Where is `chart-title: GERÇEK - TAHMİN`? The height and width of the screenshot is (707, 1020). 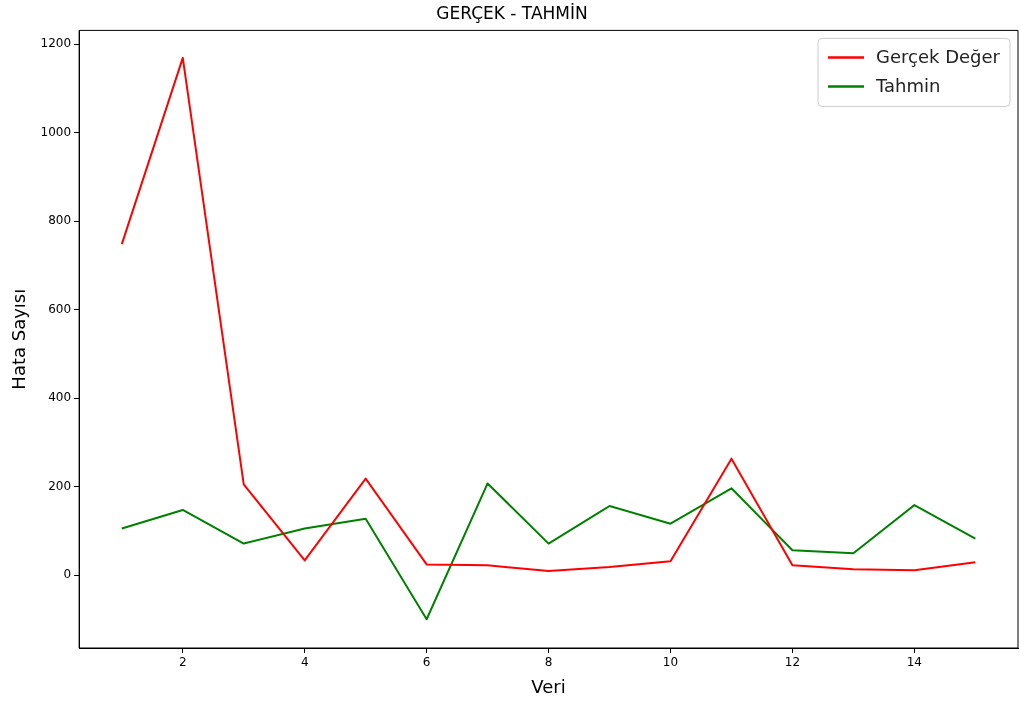 chart-title: GERÇEK - TAHMİN is located at coordinates (512, 12).